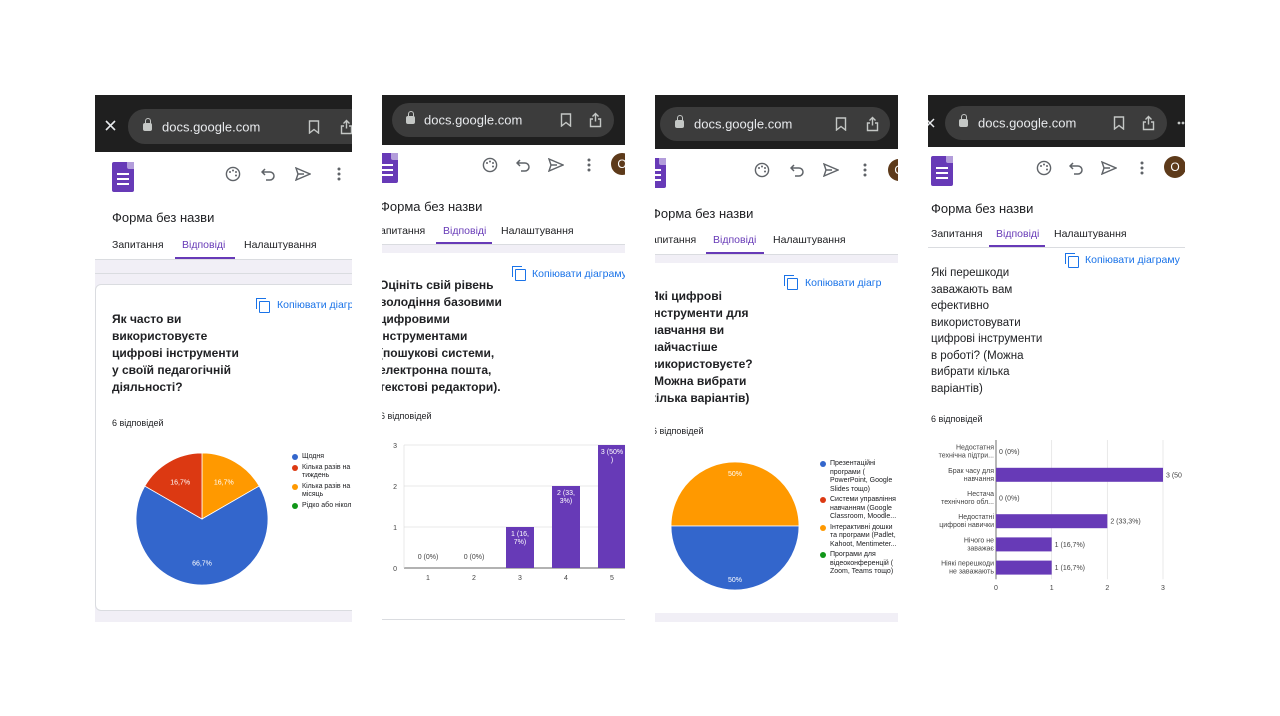  Describe the element at coordinates (971, 471) in the screenshot. I see `y-category-label: Брак часу для` at that location.